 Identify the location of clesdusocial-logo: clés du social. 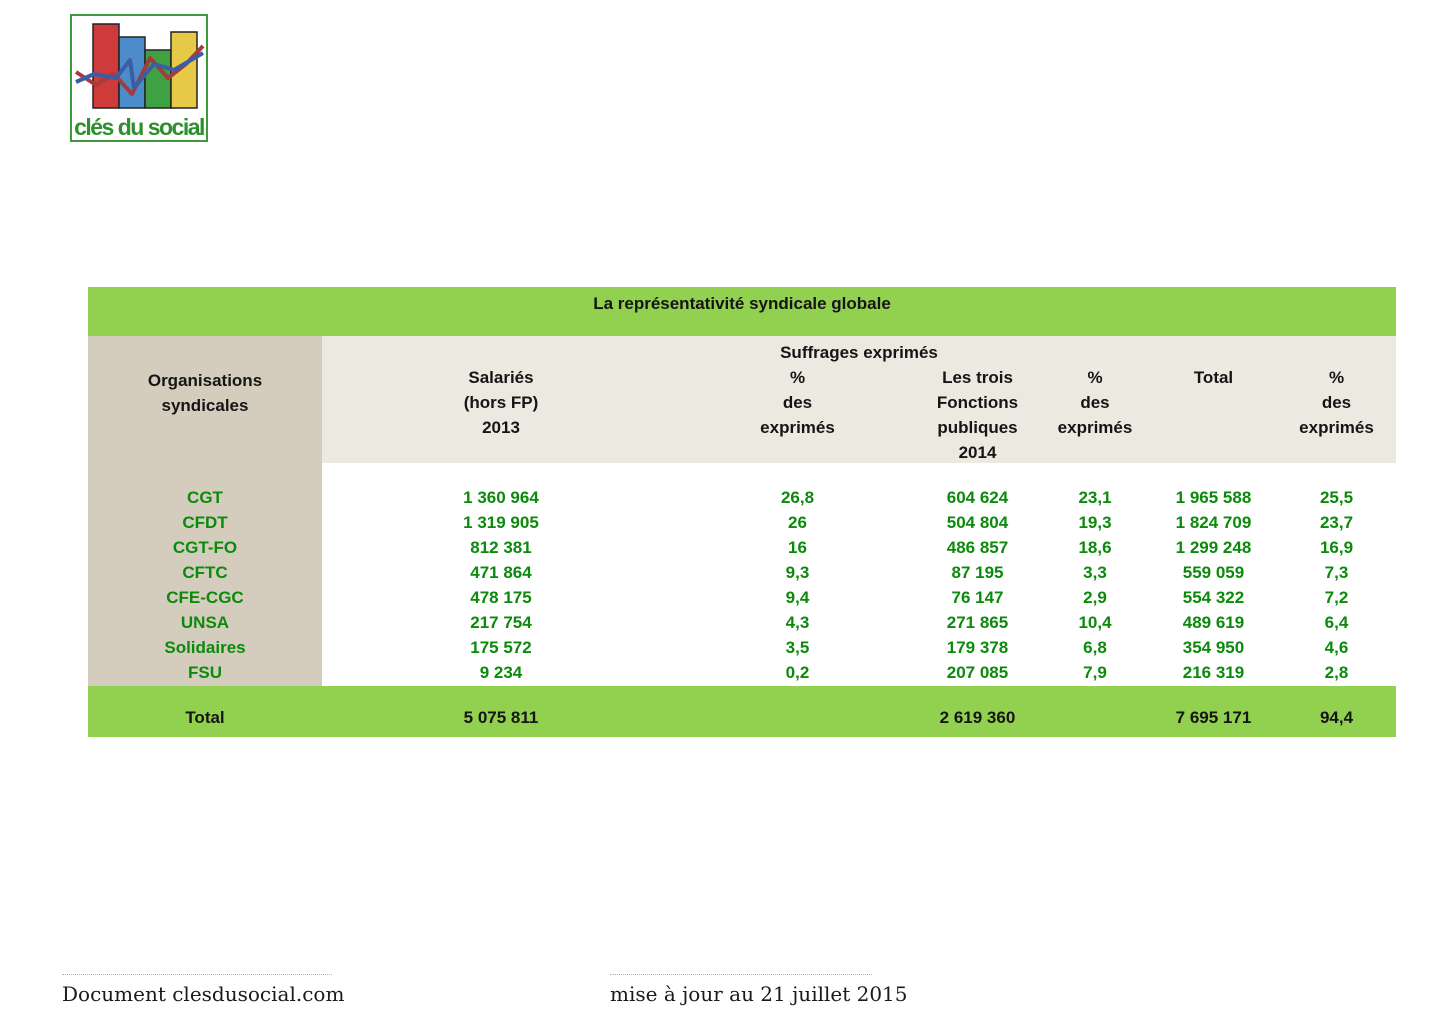
(139, 78).